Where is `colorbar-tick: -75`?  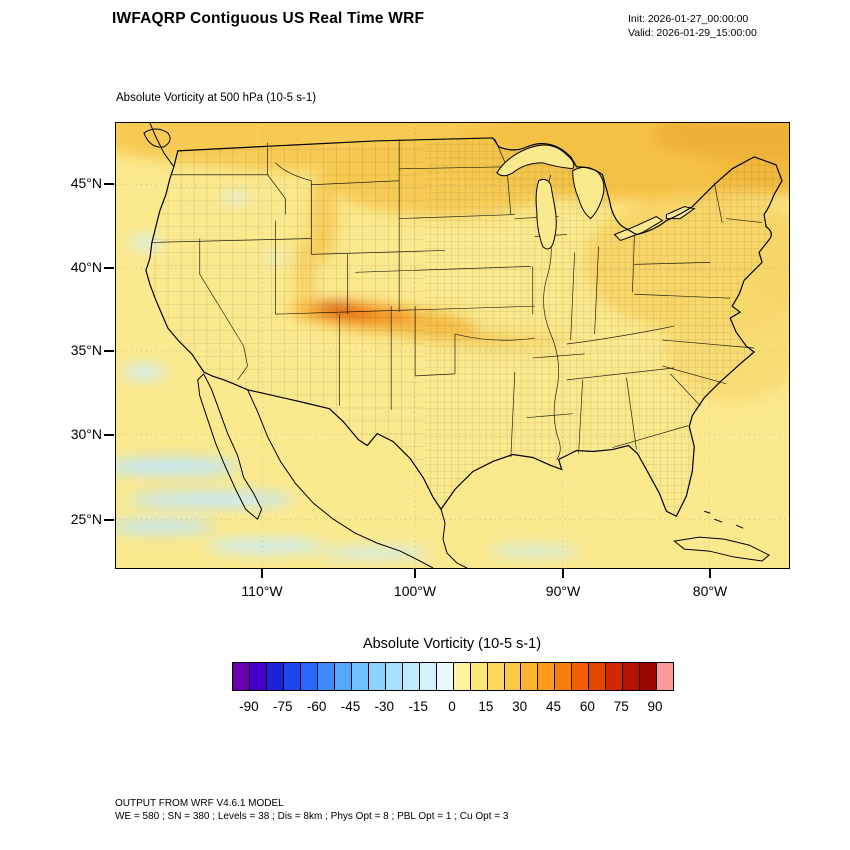
colorbar-tick: -75 is located at coordinates (283, 706).